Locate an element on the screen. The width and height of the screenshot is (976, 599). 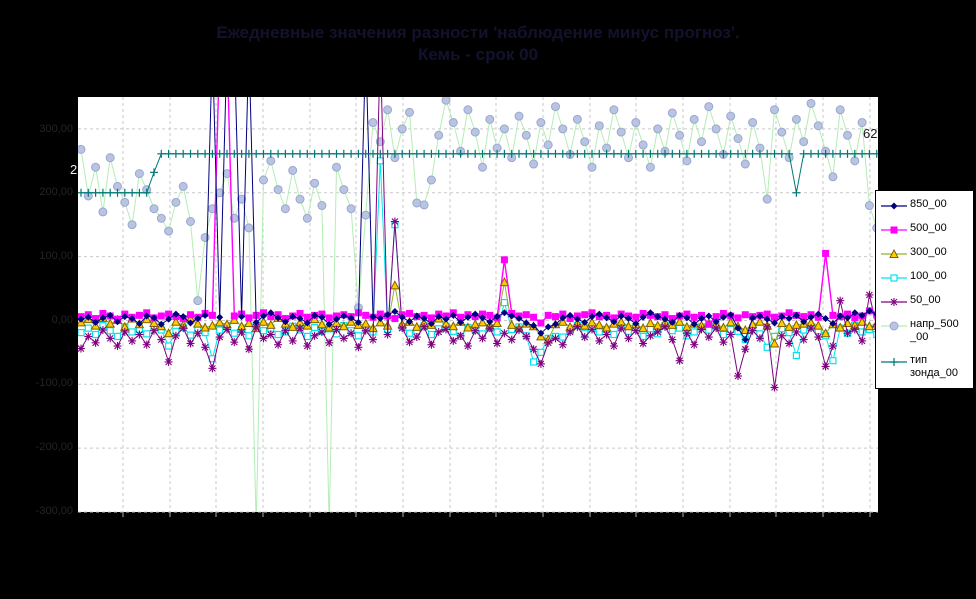
legend-item-6: напр_500 _00 is located at coordinates (924, 331).